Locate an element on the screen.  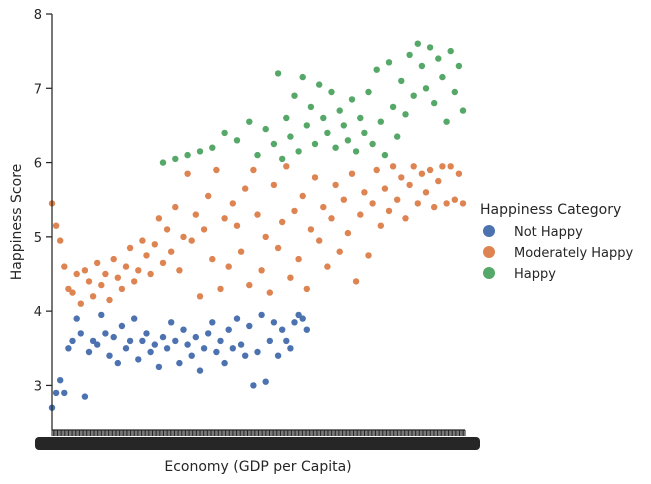
x-axis-title: Economy (GDP per Capita) is located at coordinates (257, 467).